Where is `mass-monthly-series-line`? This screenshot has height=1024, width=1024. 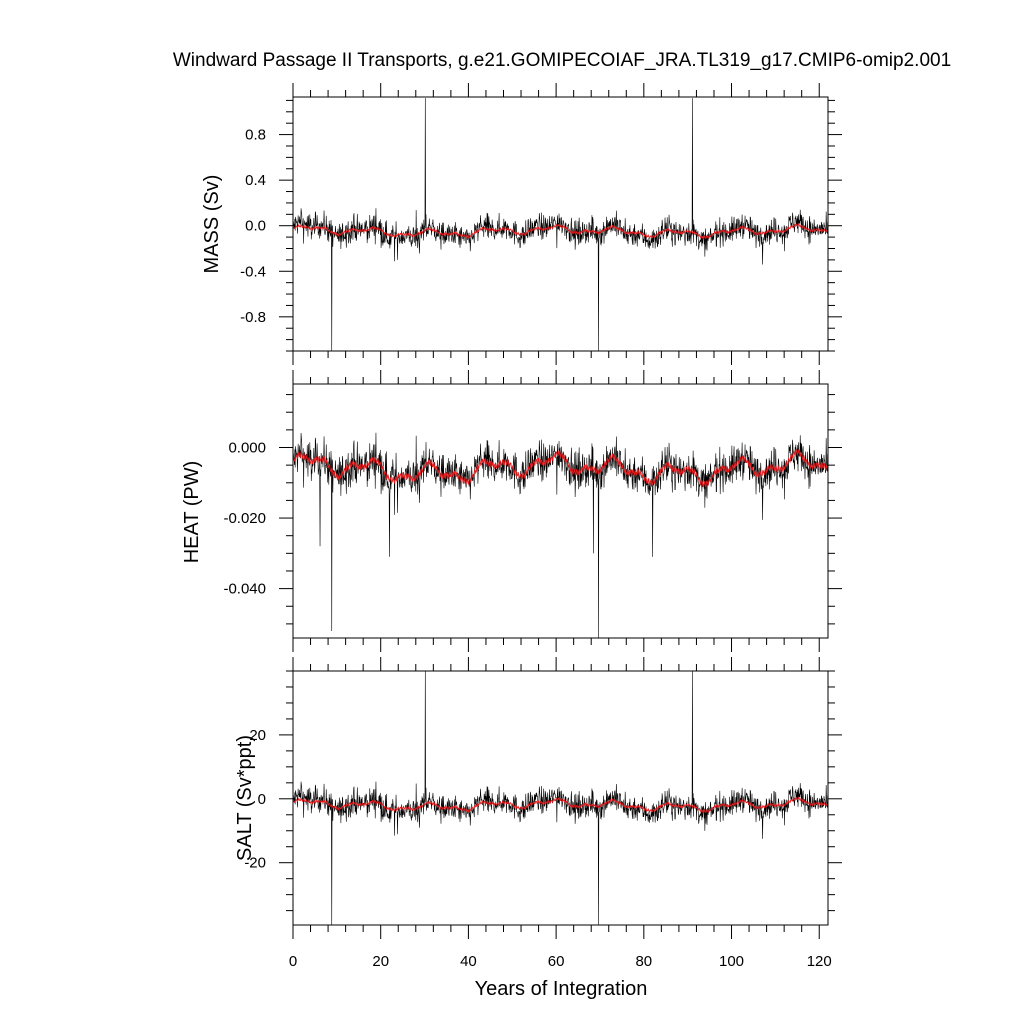
mass-monthly-series-line is located at coordinates (560, 225).